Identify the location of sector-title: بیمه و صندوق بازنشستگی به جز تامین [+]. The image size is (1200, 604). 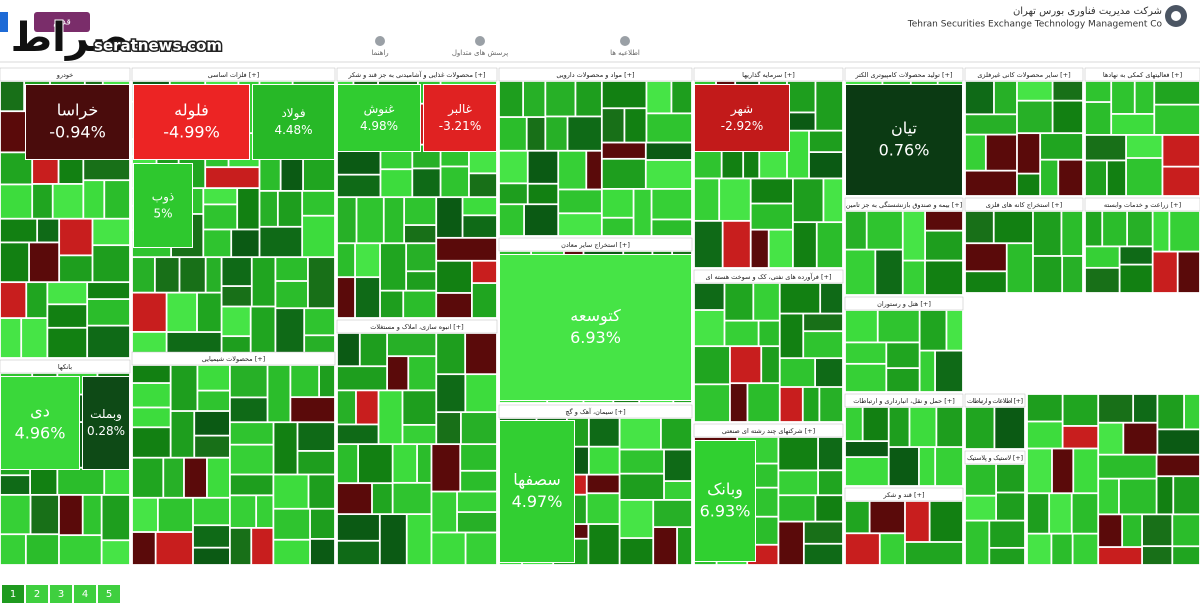
(904, 205).